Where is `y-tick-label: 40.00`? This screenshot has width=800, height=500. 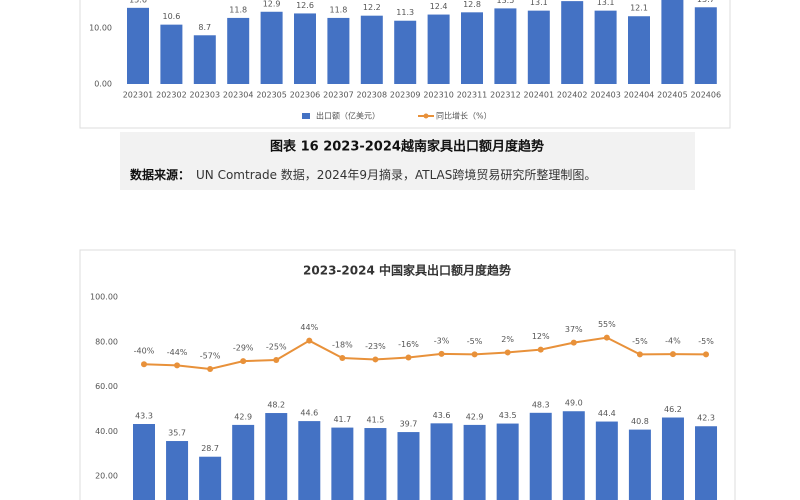 y-tick-label: 40.00 is located at coordinates (106, 431).